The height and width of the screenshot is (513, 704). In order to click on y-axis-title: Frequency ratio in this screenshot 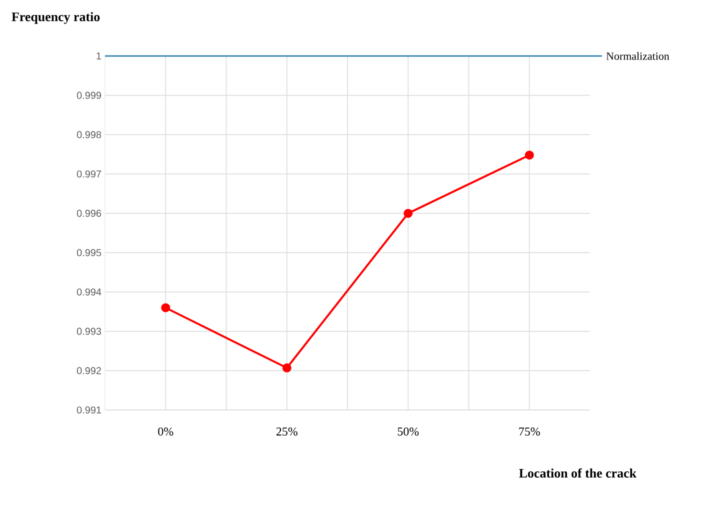, I will do `click(56, 18)`.